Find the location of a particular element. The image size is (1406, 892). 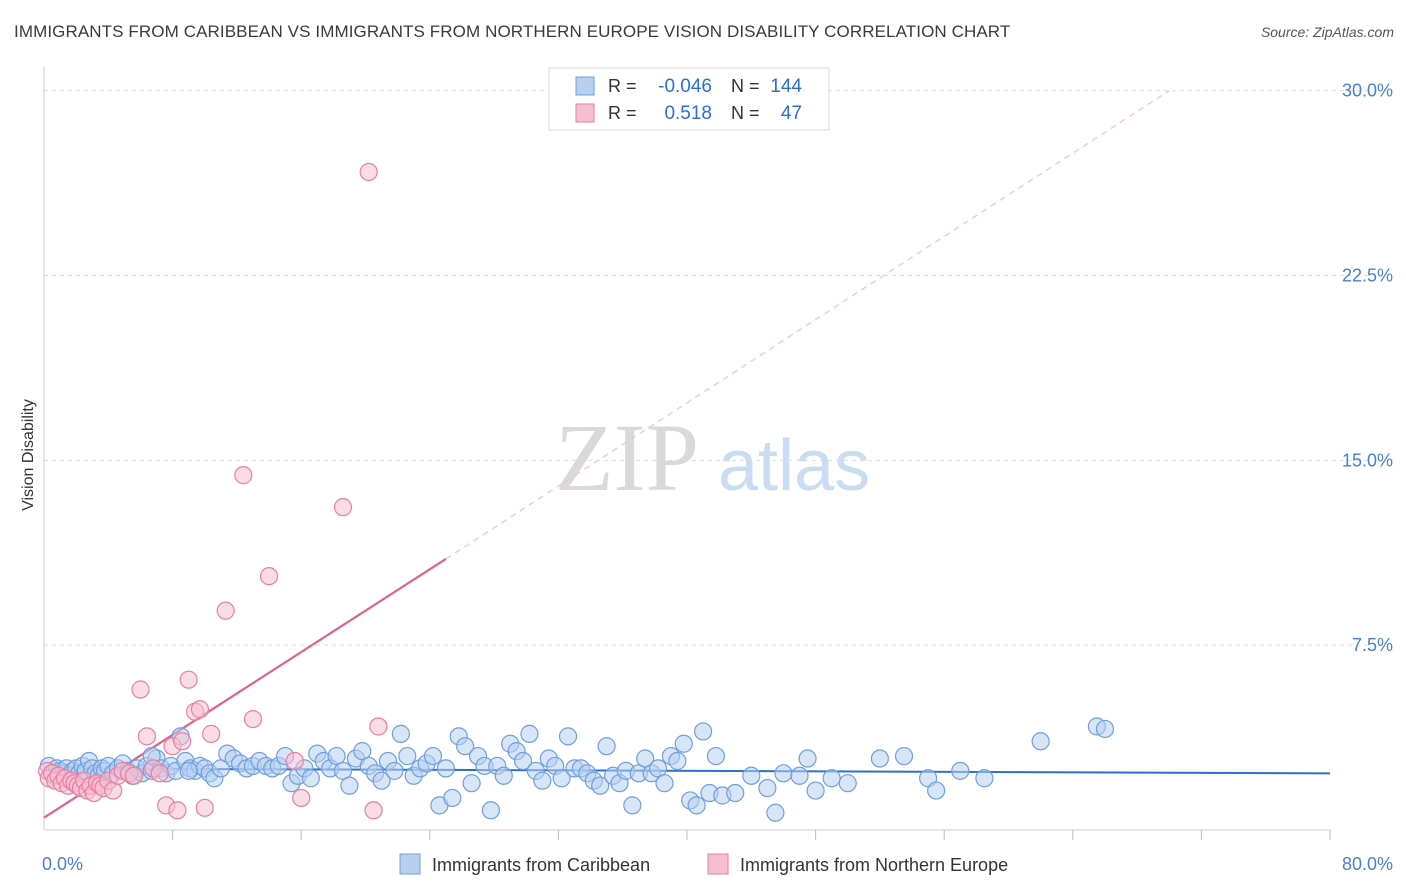

stats-n-value-pink: 47 is located at coordinates (791, 113).